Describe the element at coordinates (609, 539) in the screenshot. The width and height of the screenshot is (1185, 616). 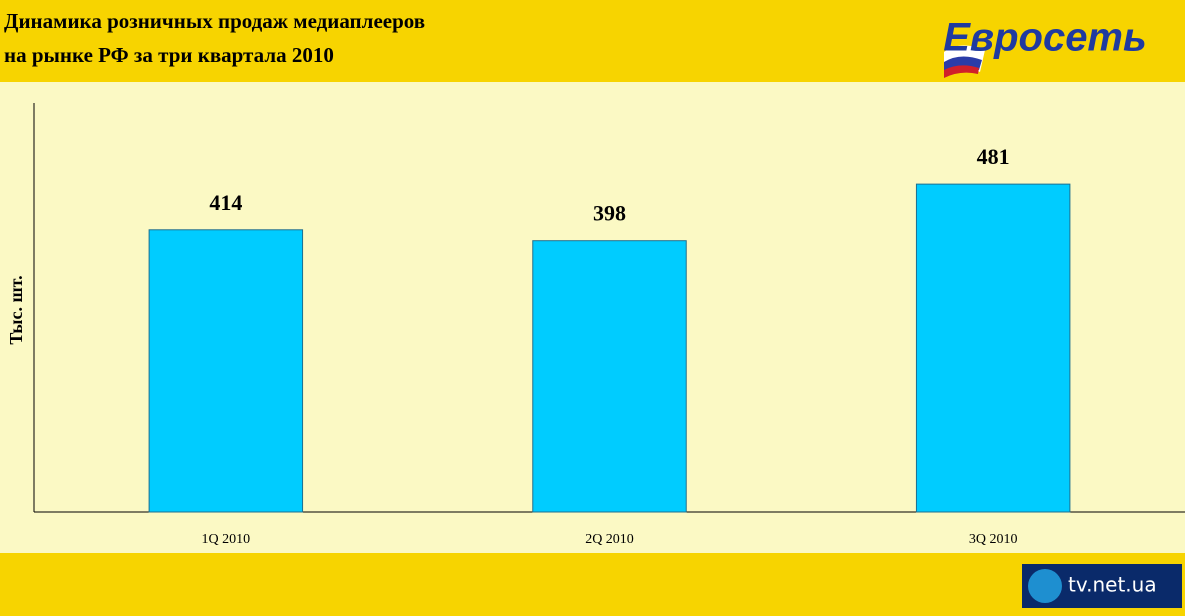
I see `x-tick-label: 2Q 2010` at that location.